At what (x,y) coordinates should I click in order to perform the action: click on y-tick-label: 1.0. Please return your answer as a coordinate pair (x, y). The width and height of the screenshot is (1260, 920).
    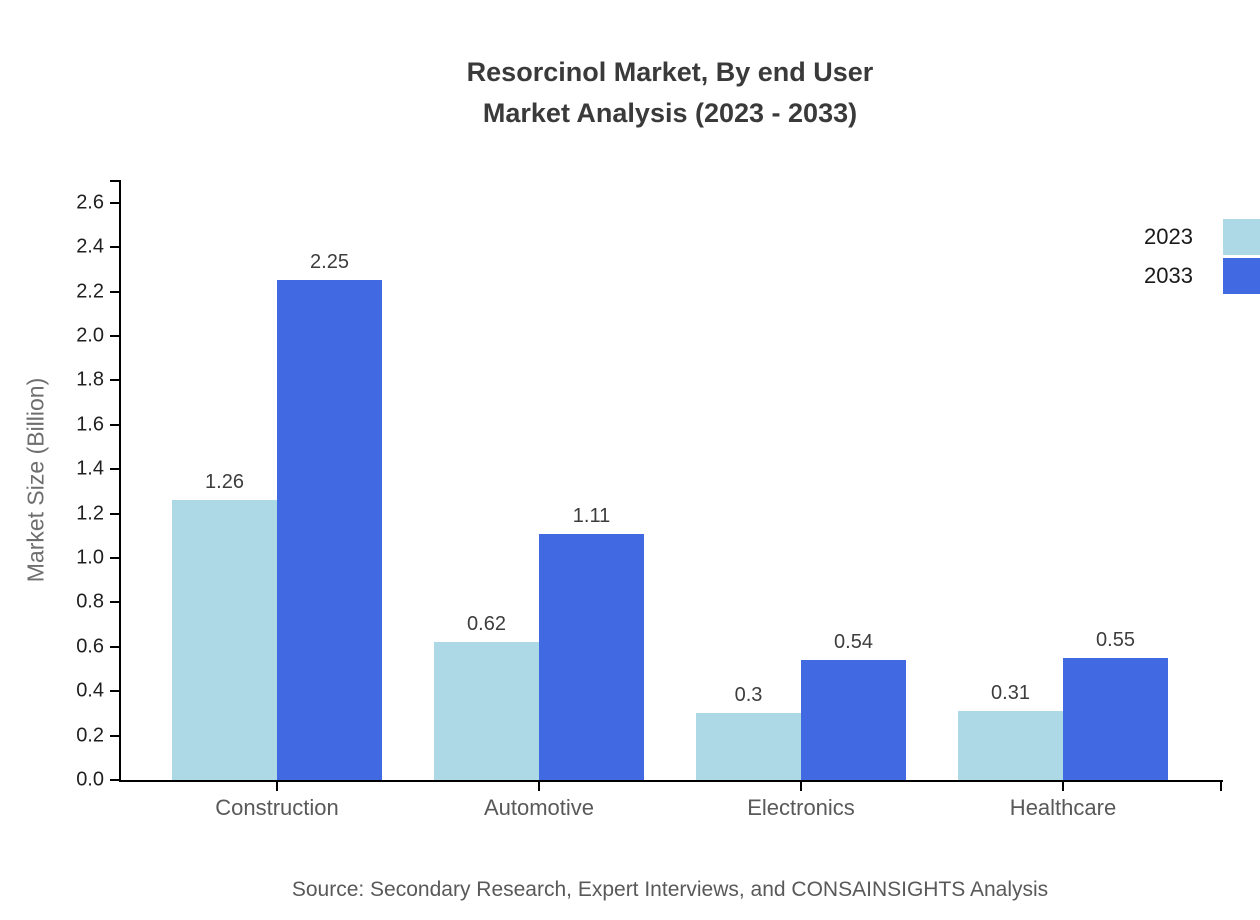
    Looking at the image, I should click on (90, 557).